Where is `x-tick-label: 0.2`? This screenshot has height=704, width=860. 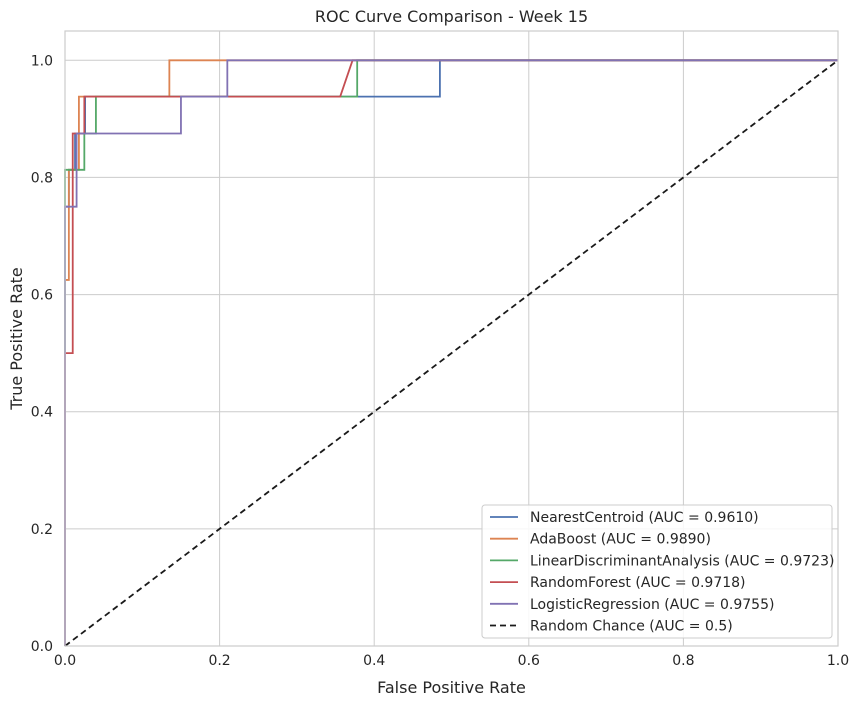
x-tick-label: 0.2 is located at coordinates (219, 661).